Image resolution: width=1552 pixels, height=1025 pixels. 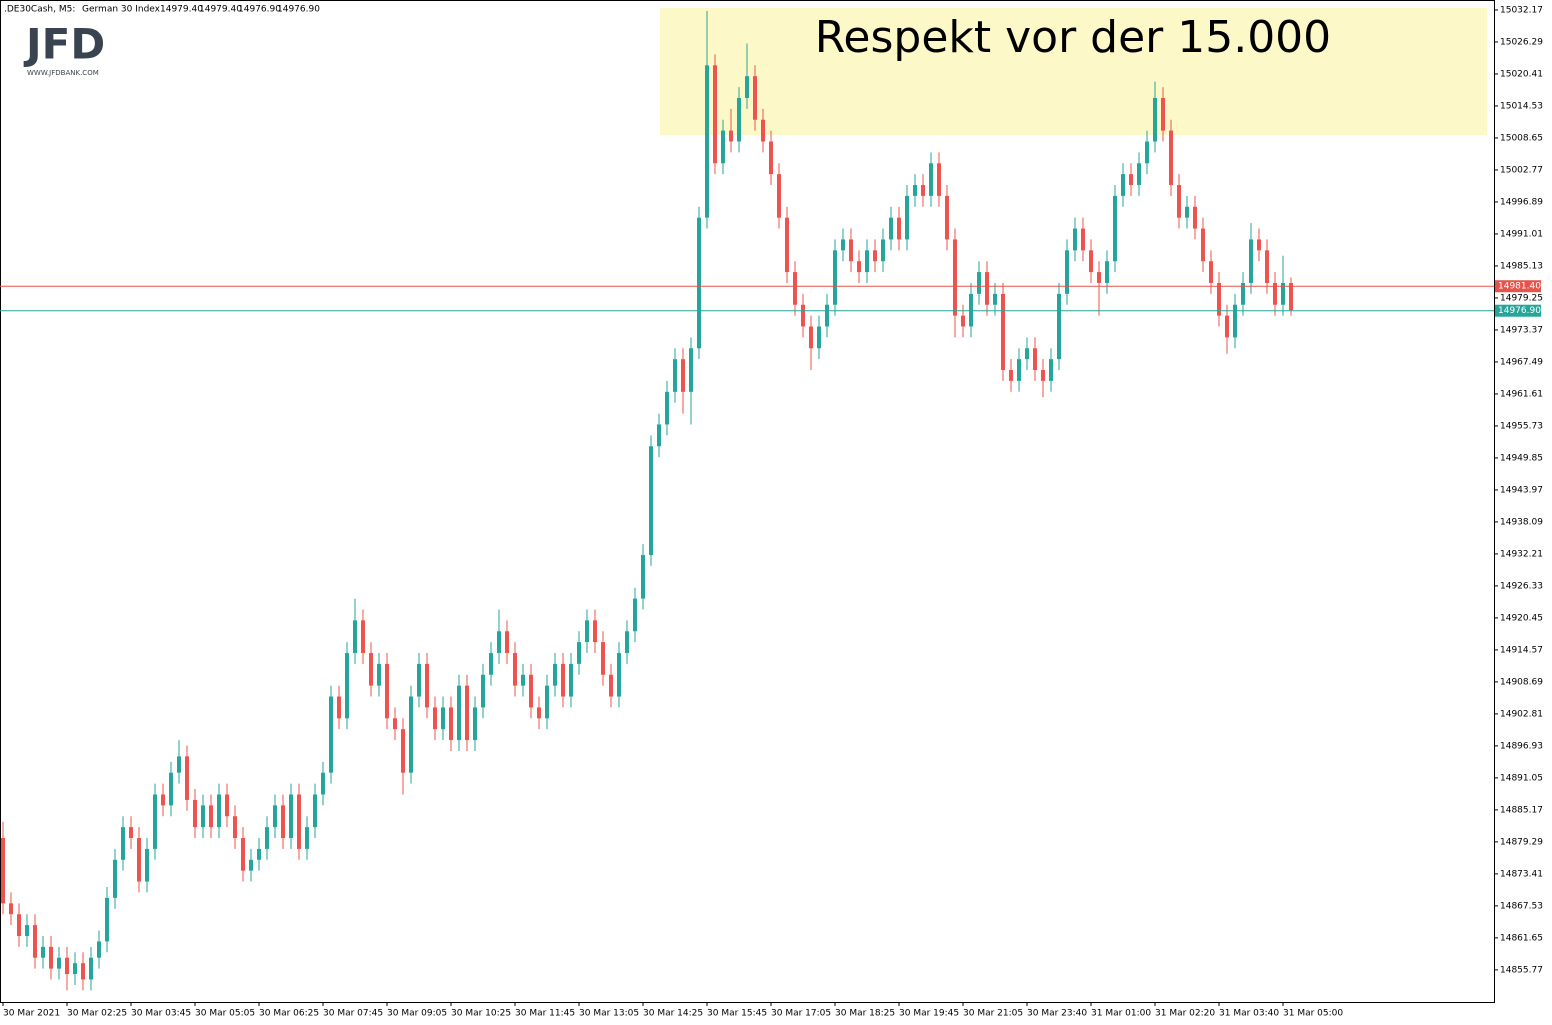 What do you see at coordinates (417, 1014) in the screenshot?
I see `x-tick-label: 30 Mar 09:05` at bounding box center [417, 1014].